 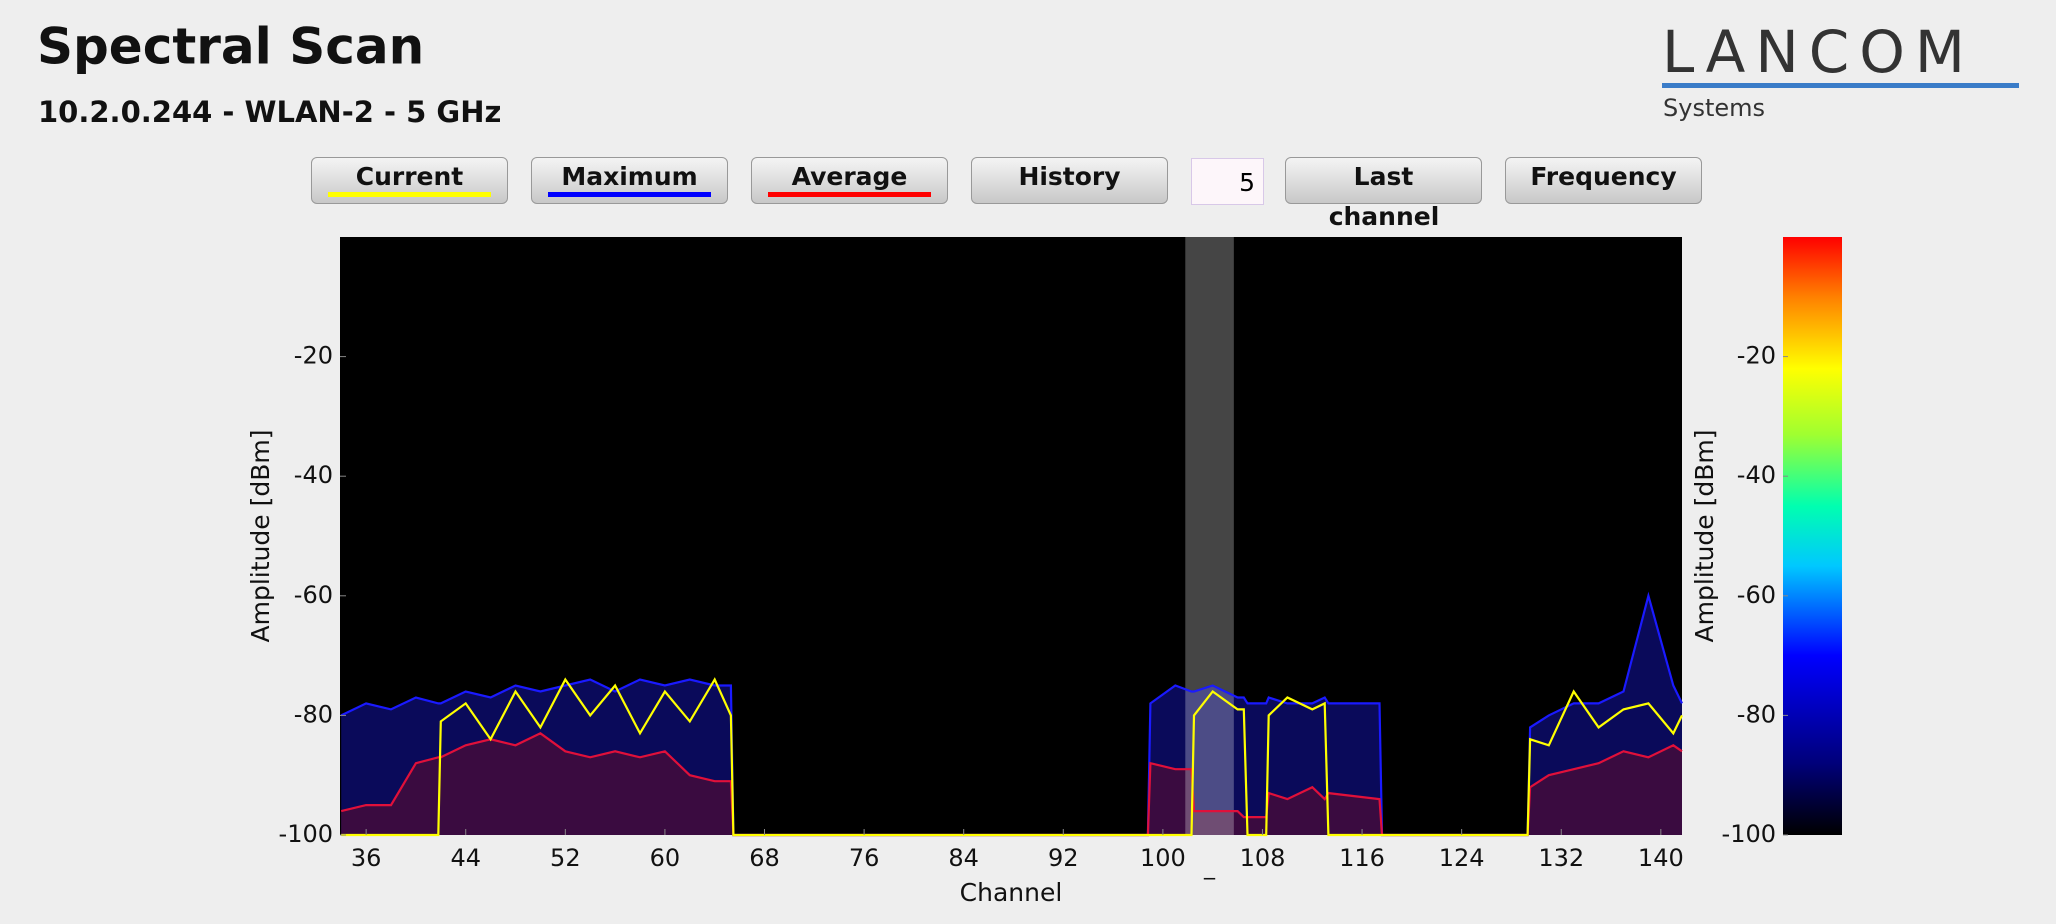 I want to click on area, so click(x=1012, y=784).